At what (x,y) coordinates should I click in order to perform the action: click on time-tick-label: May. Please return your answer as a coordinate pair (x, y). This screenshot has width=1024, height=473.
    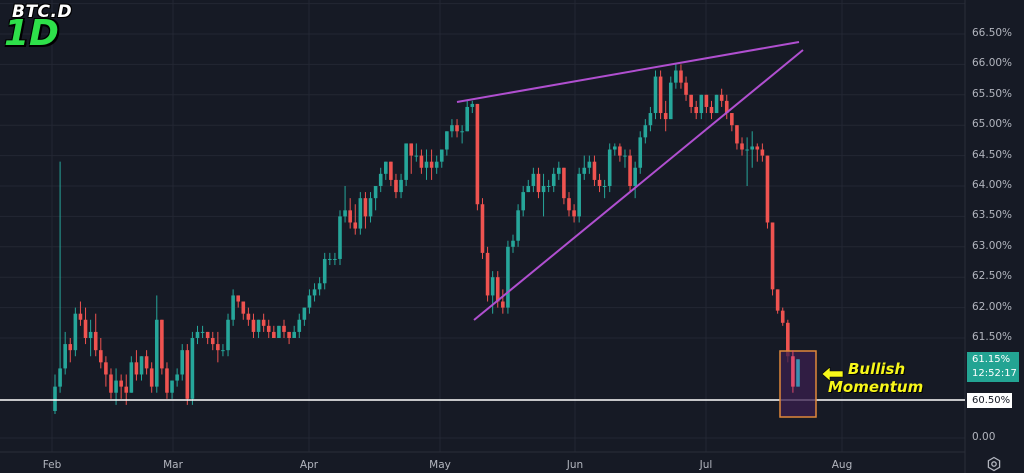
    Looking at the image, I should click on (440, 465).